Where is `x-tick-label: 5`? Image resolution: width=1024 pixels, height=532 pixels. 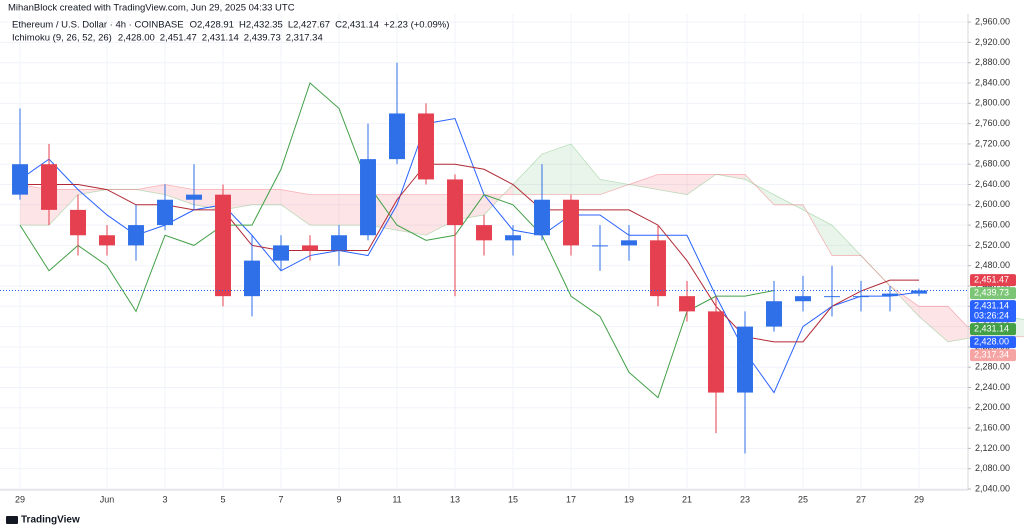 x-tick-label: 5 is located at coordinates (222, 499).